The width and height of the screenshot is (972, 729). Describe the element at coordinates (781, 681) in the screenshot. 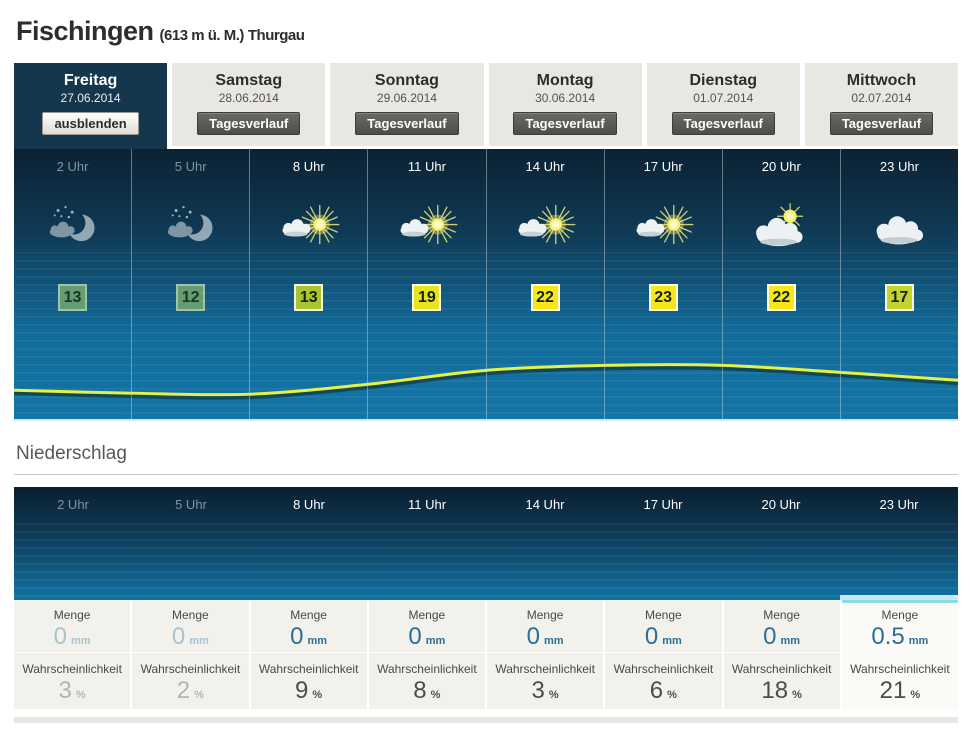

I see `probability-cell: Wahrscheinlichkeit 18%` at that location.